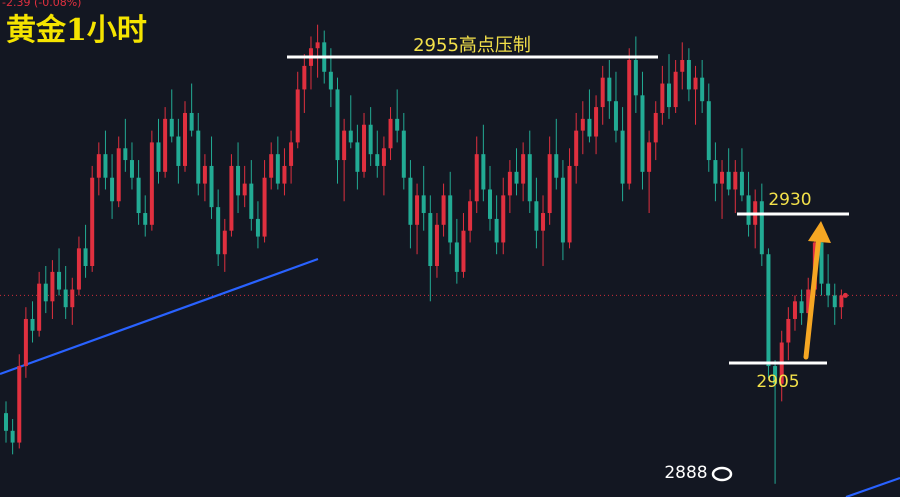 This screenshot has width=900, height=497. Describe the element at coordinates (812, 296) in the screenshot. I see `up-arrow-shaft` at that location.